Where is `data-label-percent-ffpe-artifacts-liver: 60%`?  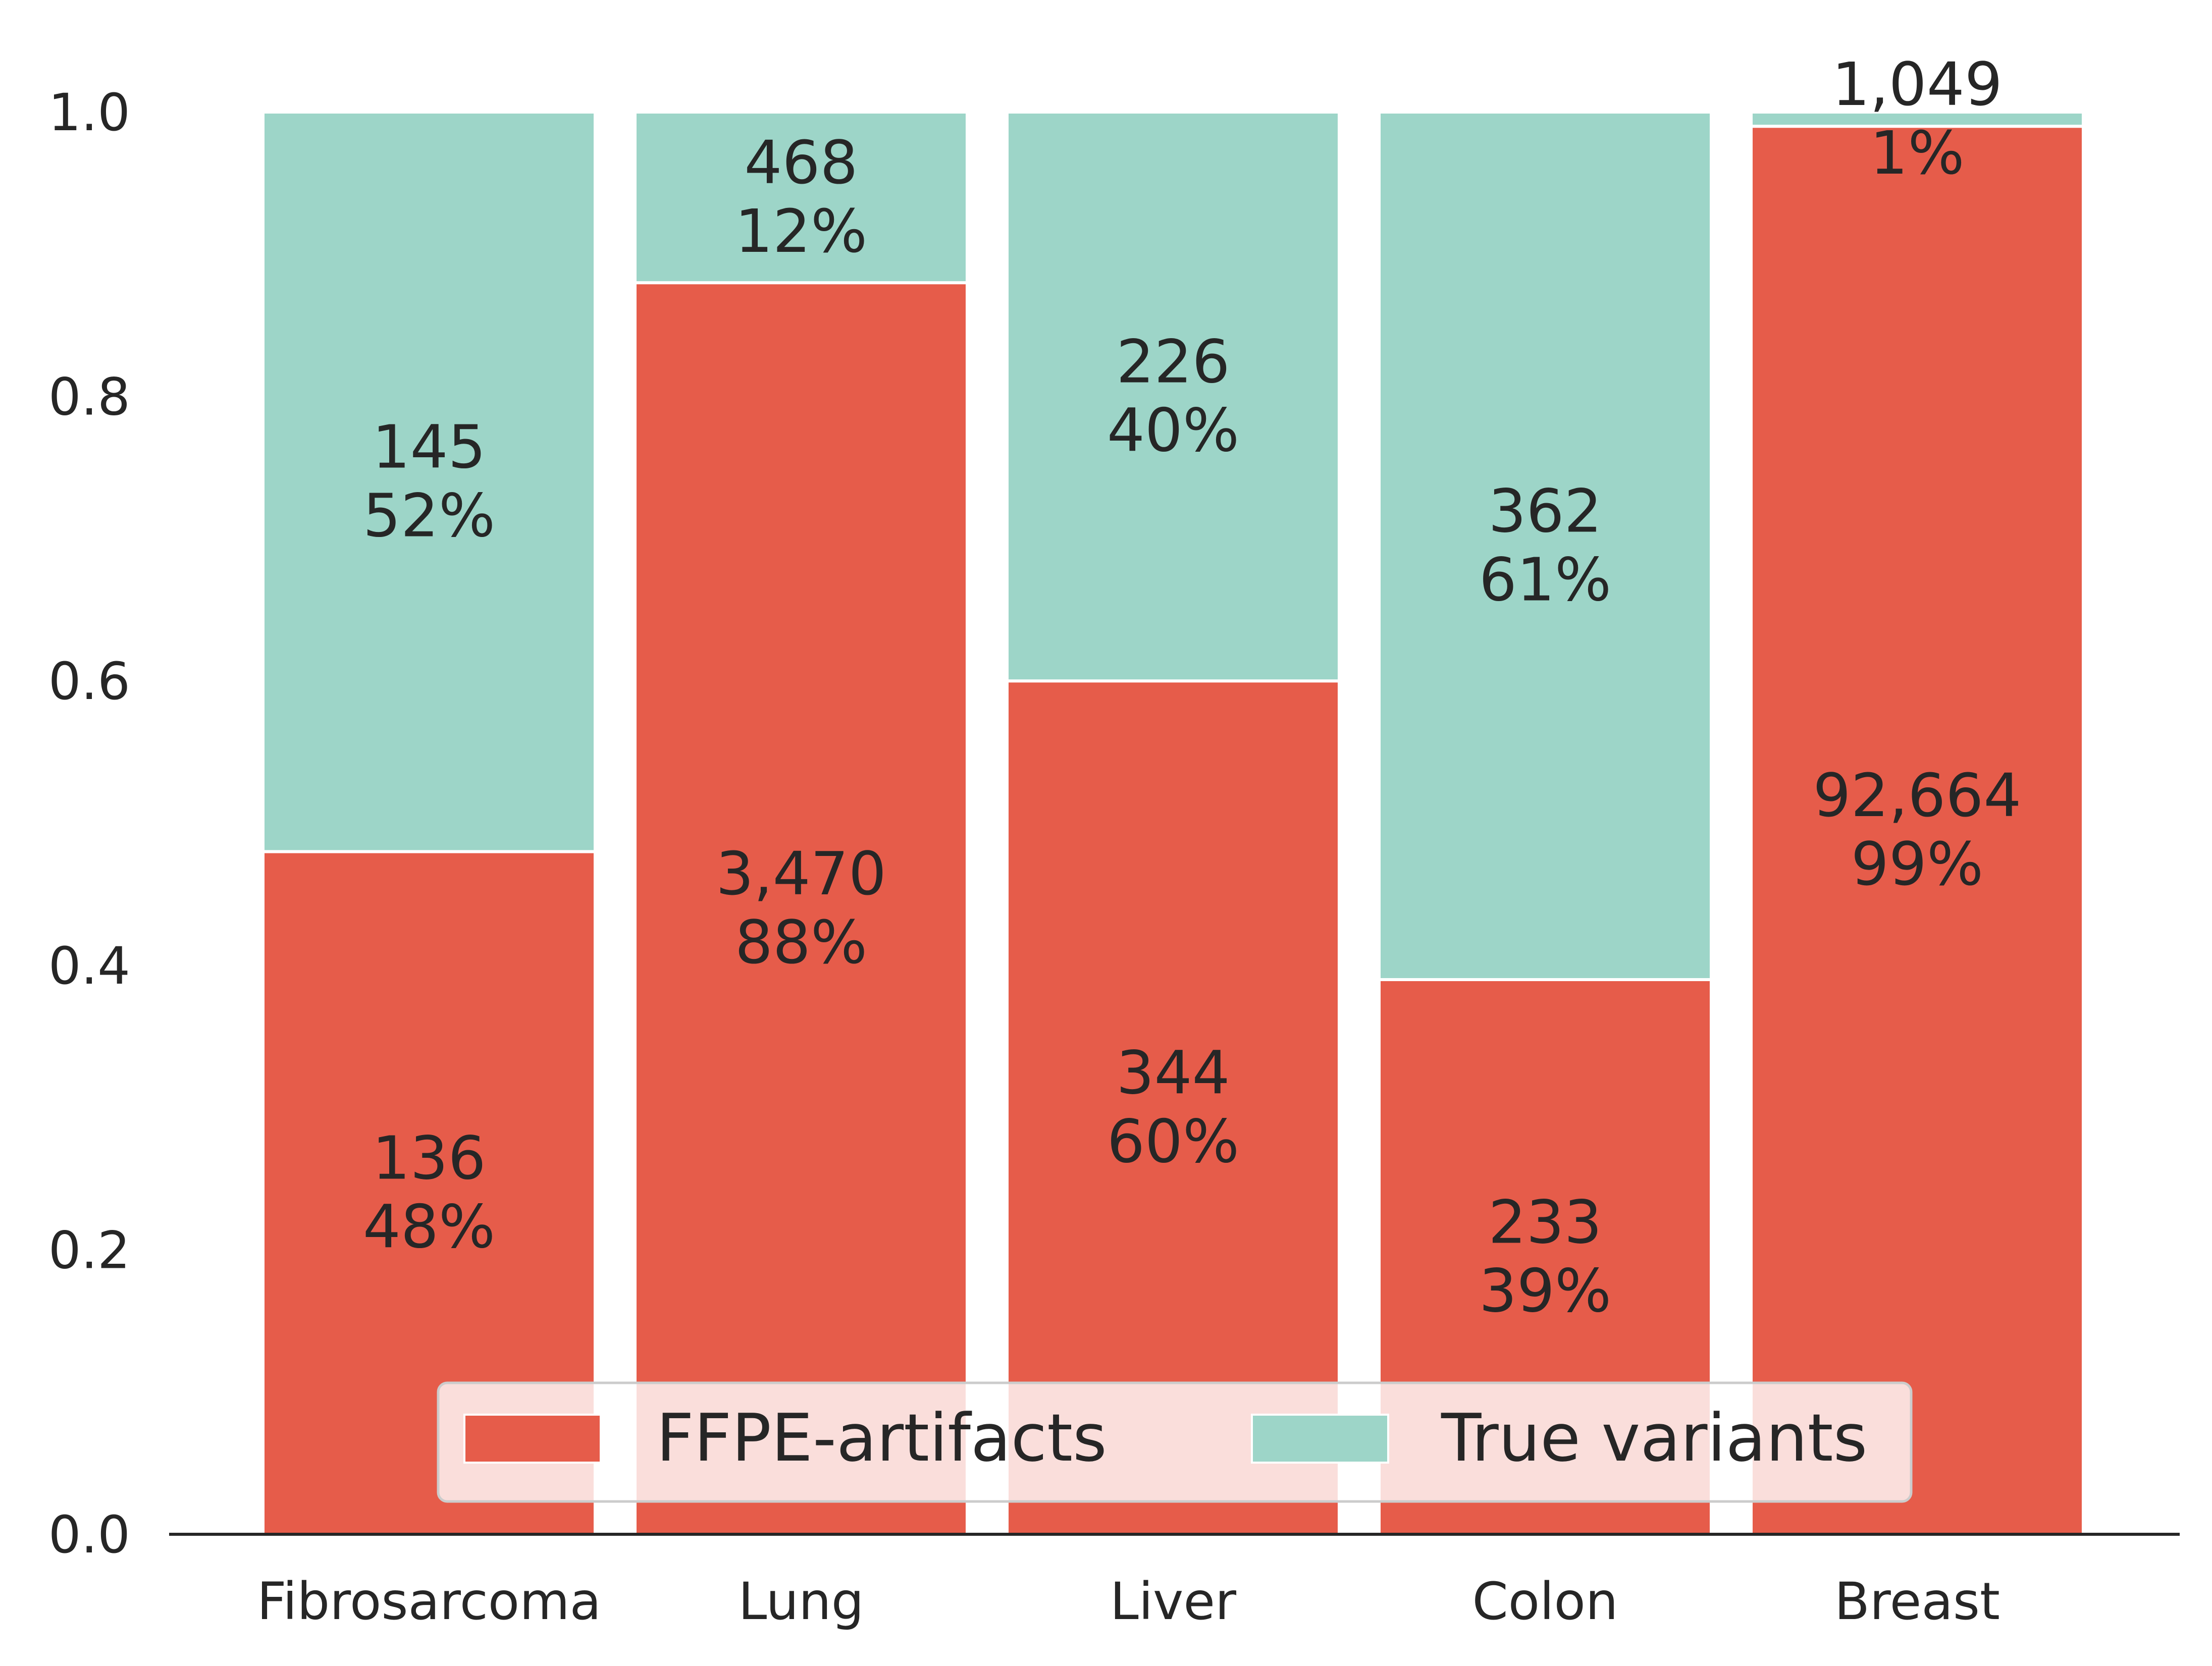 data-label-percent-ffpe-artifacts-liver: 60% is located at coordinates (1173, 1141).